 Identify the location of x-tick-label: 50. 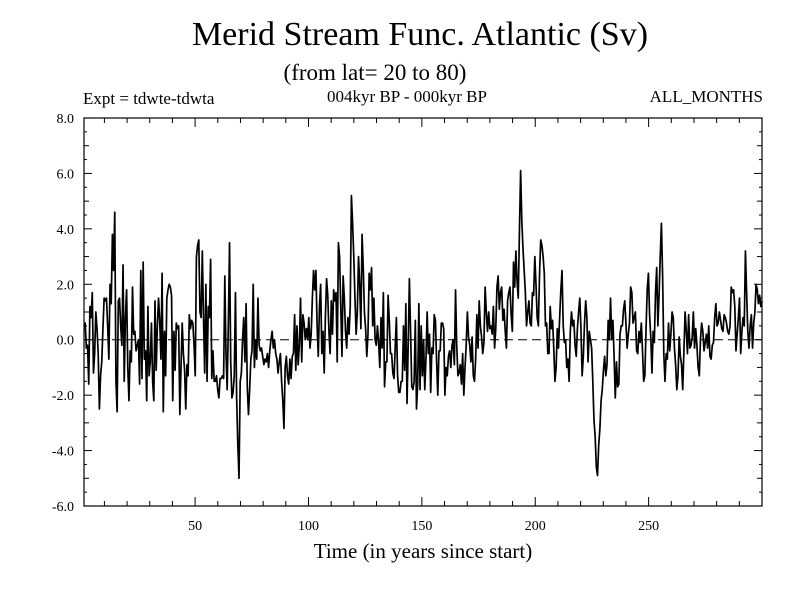
(195, 526).